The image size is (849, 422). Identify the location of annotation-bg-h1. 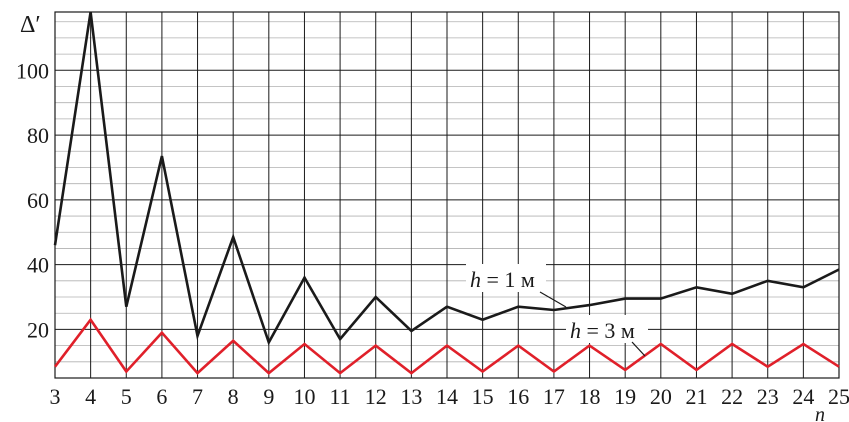
(506, 278).